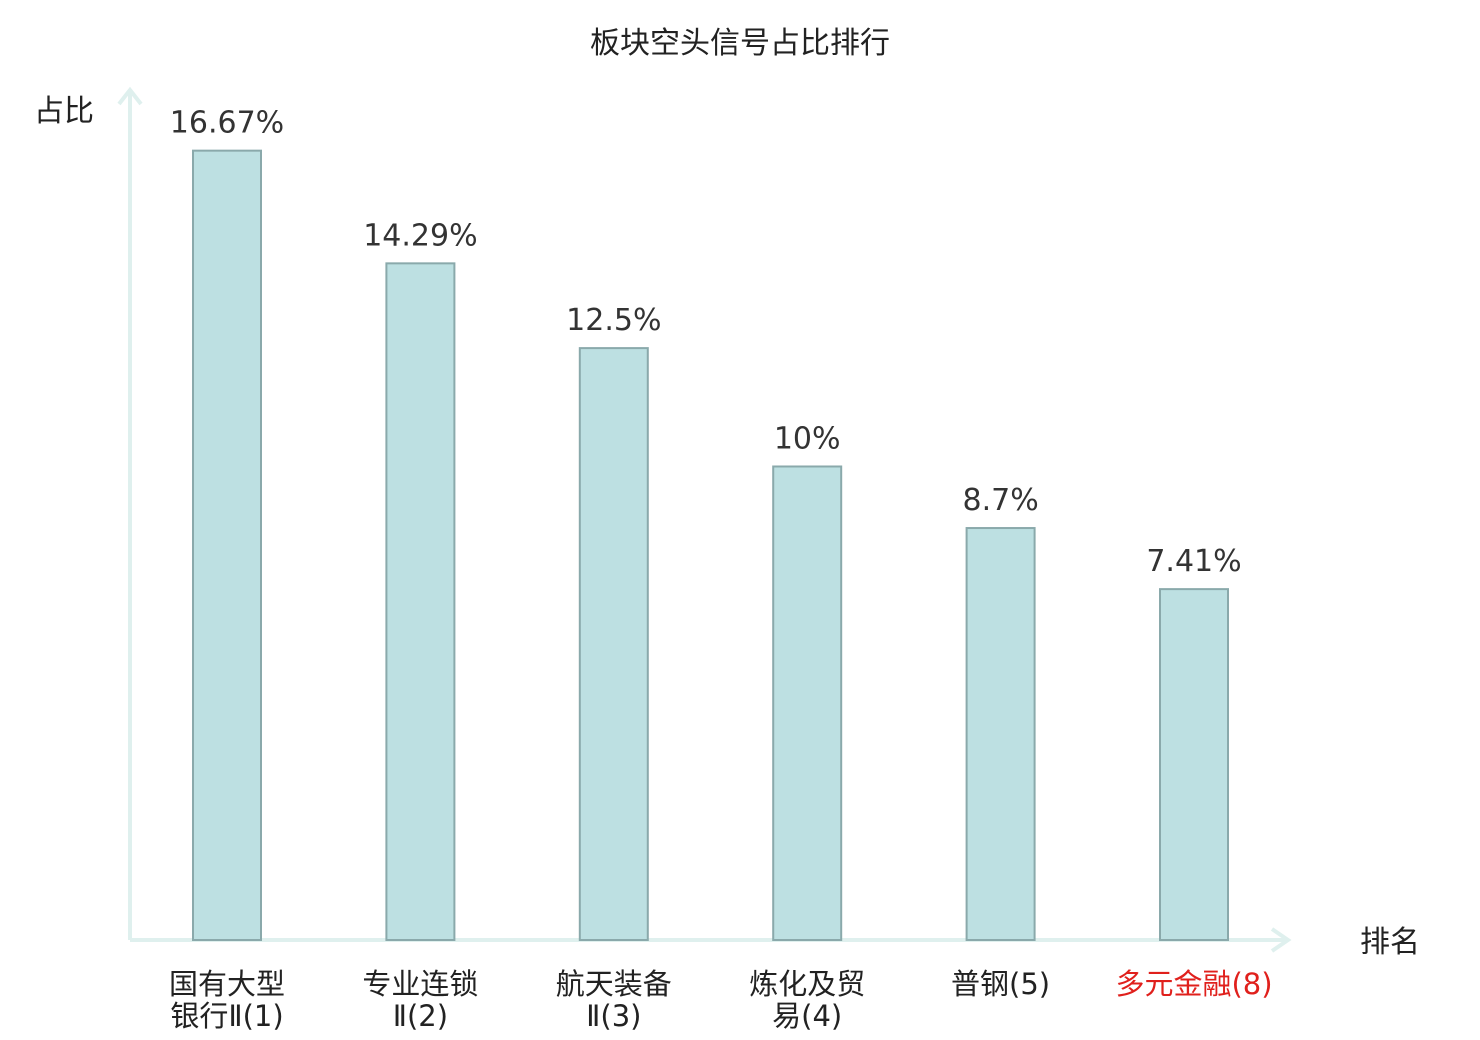 This screenshot has height=1040, width=1480. I want to click on category-label-3: 航天装备 Ⅱ(3), so click(614, 1000).